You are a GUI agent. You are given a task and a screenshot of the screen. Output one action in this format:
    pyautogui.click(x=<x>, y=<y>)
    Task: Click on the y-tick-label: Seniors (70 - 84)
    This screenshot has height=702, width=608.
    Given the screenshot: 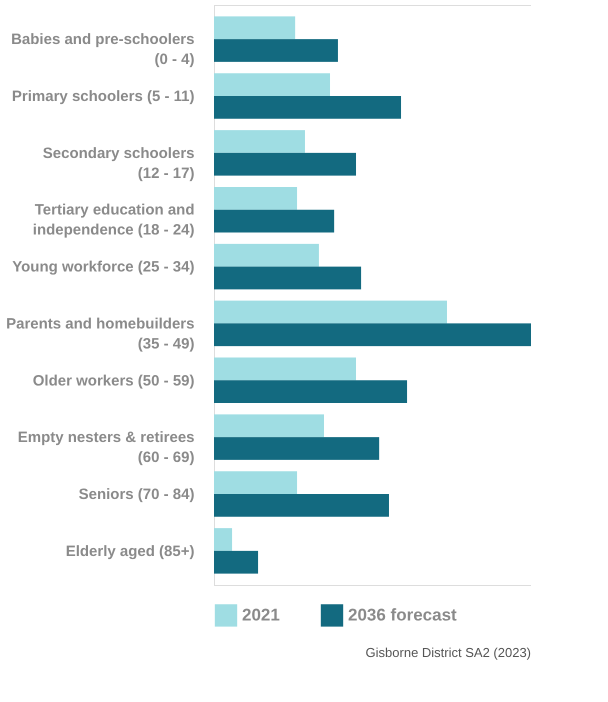 What is the action you would take?
    pyautogui.click(x=136, y=495)
    